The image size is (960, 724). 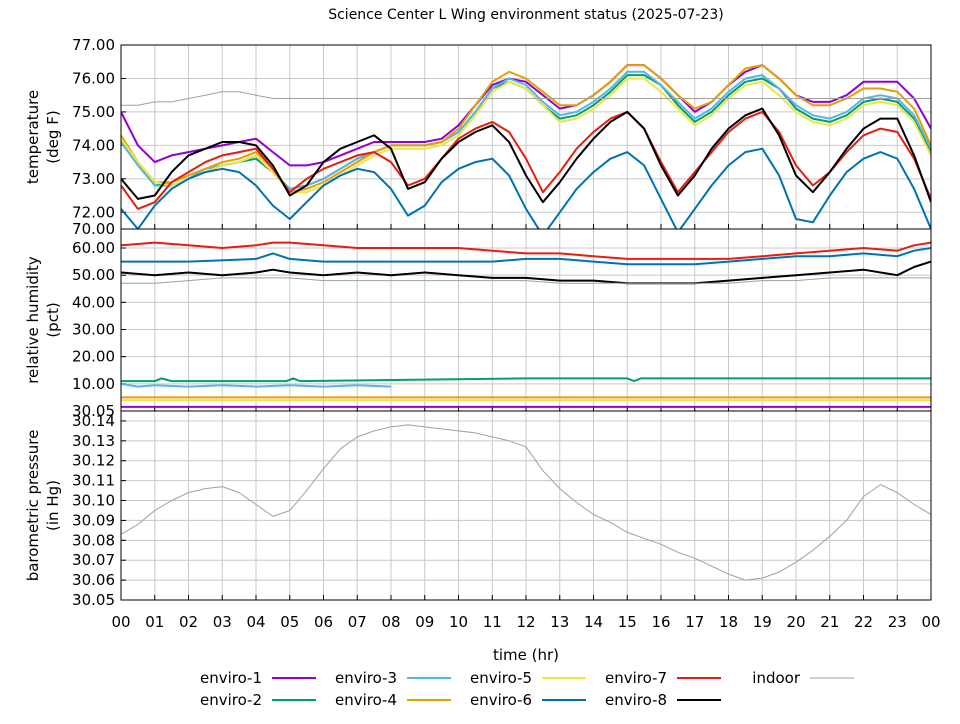 What do you see at coordinates (231, 700) in the screenshot?
I see `legend-label: enviro-2` at bounding box center [231, 700].